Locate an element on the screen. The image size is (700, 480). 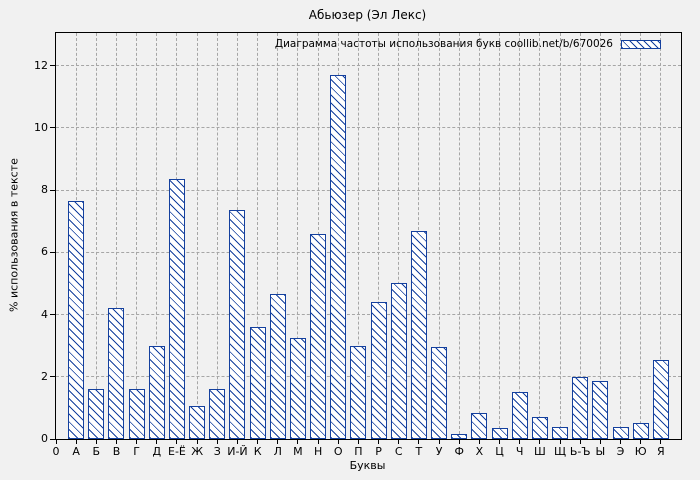
y-tick-label: 4 is located at coordinates (44, 314).